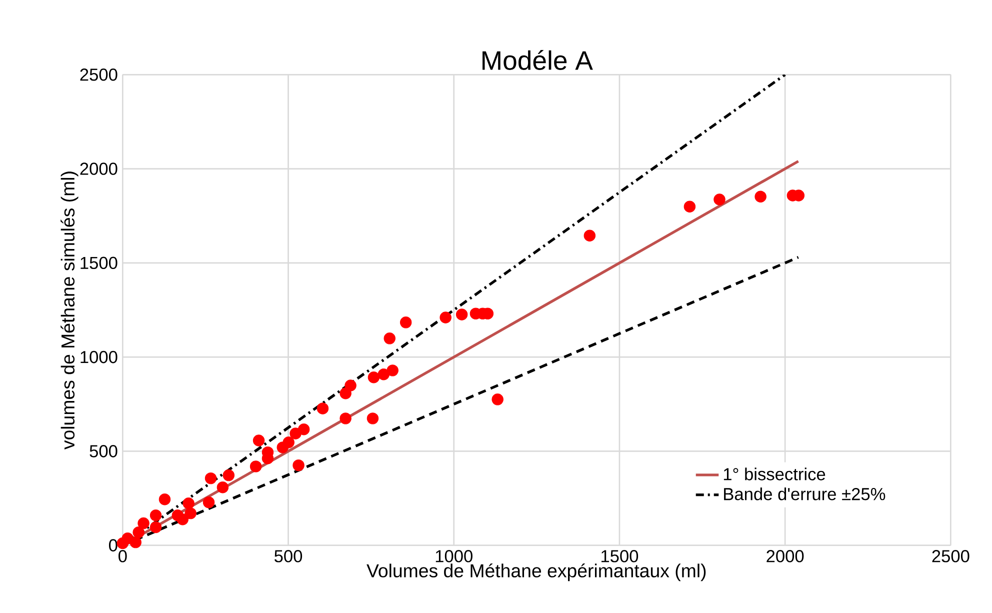 The image size is (992, 613). Describe the element at coordinates (620, 556) in the screenshot. I see `x-tick-label: 1500` at that location.